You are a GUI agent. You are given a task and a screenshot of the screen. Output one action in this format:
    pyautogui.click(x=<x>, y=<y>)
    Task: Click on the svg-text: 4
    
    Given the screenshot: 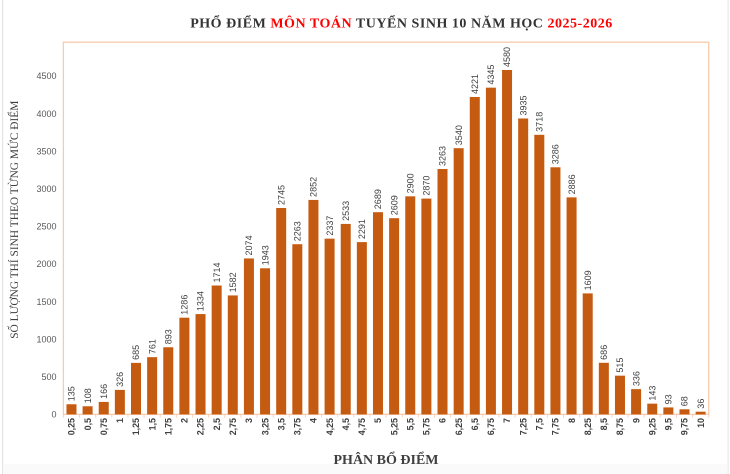 What is the action you would take?
    pyautogui.click(x=314, y=420)
    